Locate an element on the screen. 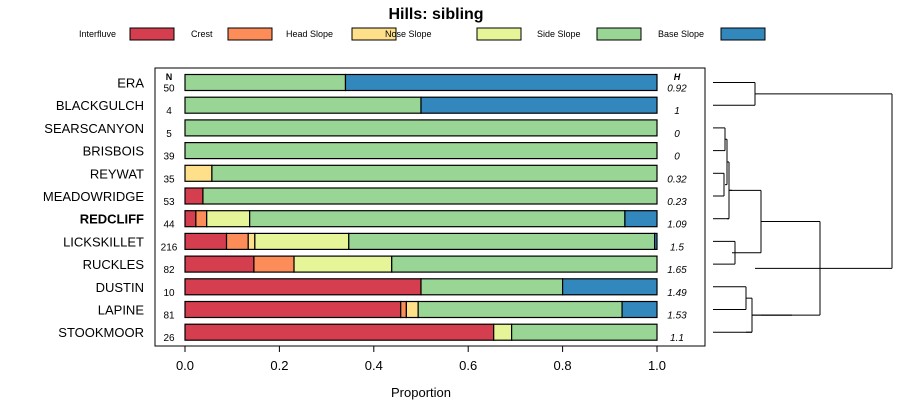 The image size is (900, 420). legend-label-base-slope: Base Slope is located at coordinates (681, 34).